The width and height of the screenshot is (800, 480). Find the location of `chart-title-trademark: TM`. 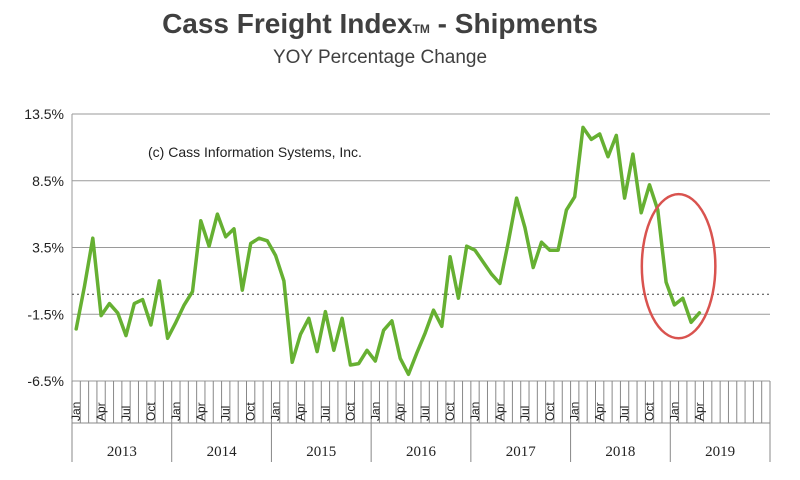

chart-title-trademark: TM is located at coordinates (421, 29).